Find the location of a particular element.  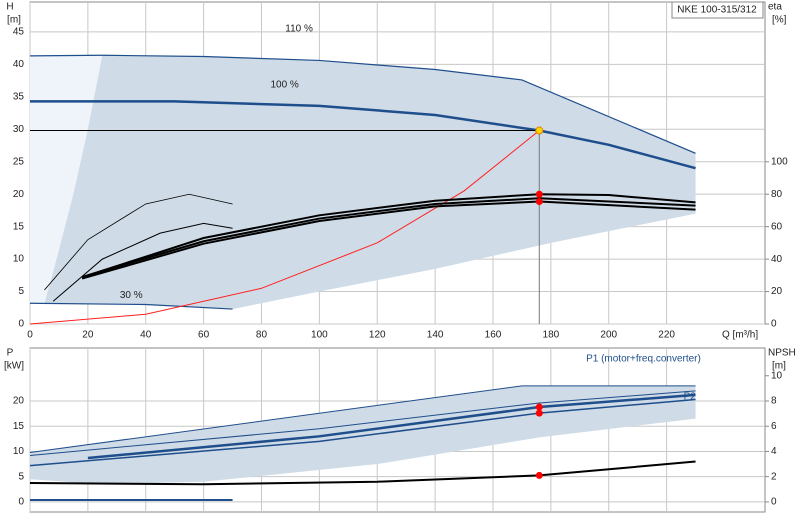

x-tick-label: 180 is located at coordinates (551, 335).